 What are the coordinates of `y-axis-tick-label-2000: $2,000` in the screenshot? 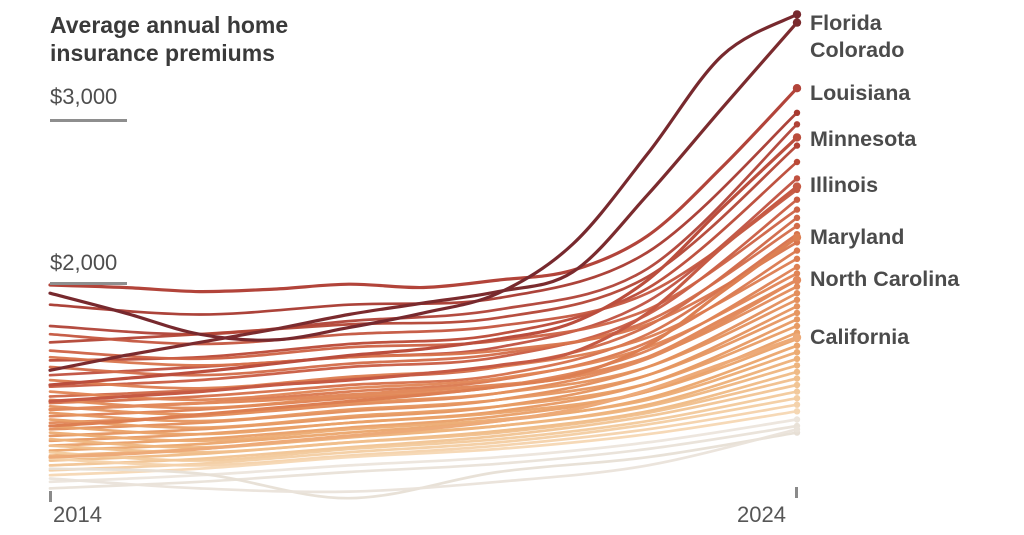 It's located at (84, 262).